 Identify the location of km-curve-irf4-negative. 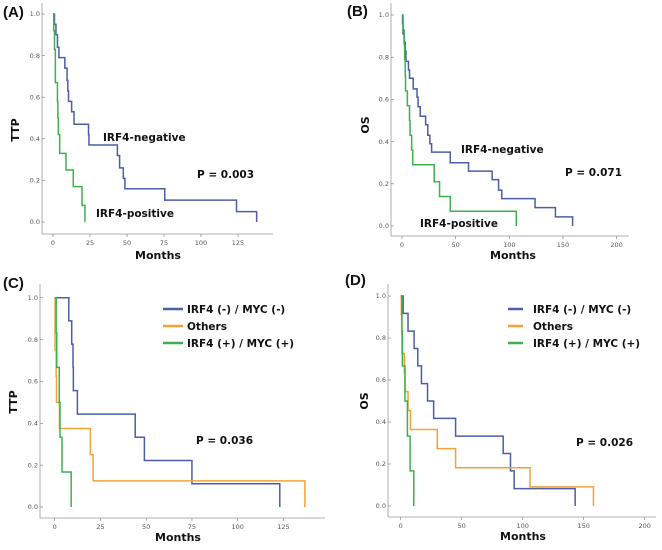
(155, 117).